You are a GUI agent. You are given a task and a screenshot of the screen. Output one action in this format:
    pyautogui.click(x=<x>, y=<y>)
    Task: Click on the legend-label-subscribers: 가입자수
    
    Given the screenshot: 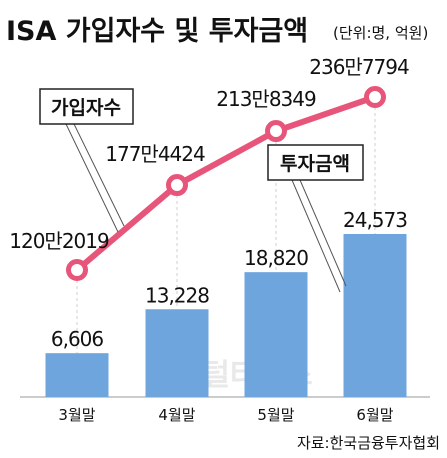 What is the action you would take?
    pyautogui.click(x=86, y=108)
    